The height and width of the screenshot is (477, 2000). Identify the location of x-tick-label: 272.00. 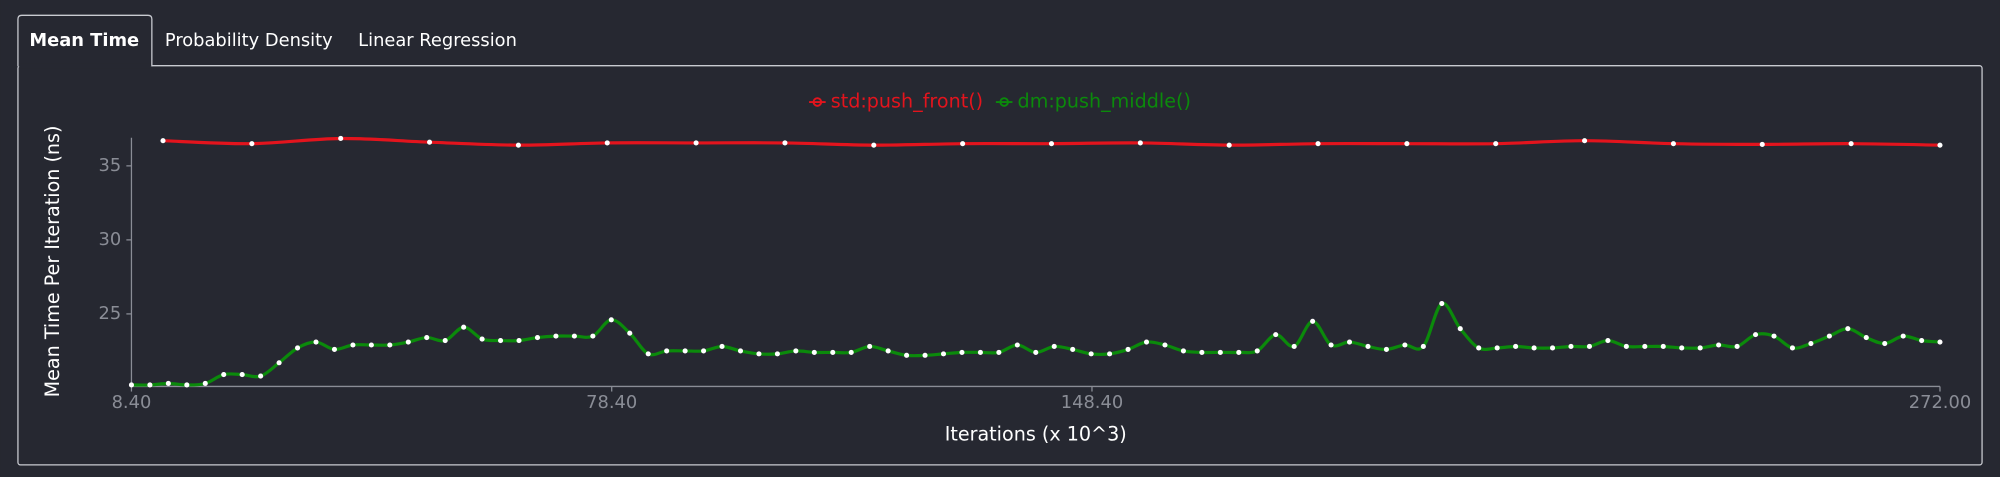
(1940, 402).